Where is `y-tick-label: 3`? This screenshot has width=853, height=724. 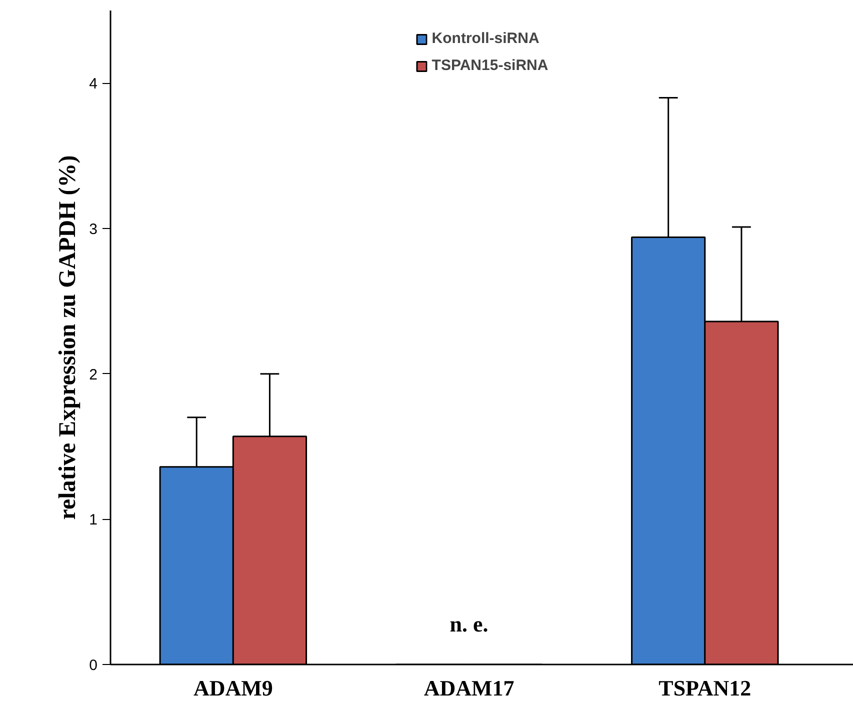
y-tick-label: 3 is located at coordinates (93, 229).